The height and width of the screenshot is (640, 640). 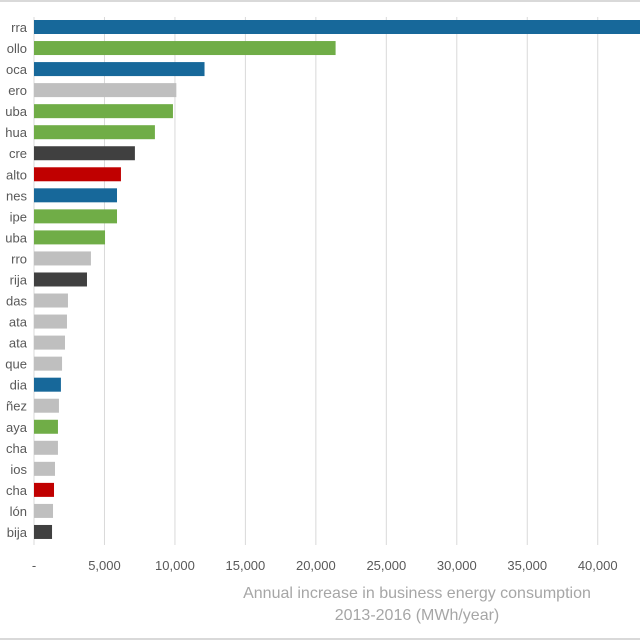 I want to click on category-label: que, so click(x=16, y=364).